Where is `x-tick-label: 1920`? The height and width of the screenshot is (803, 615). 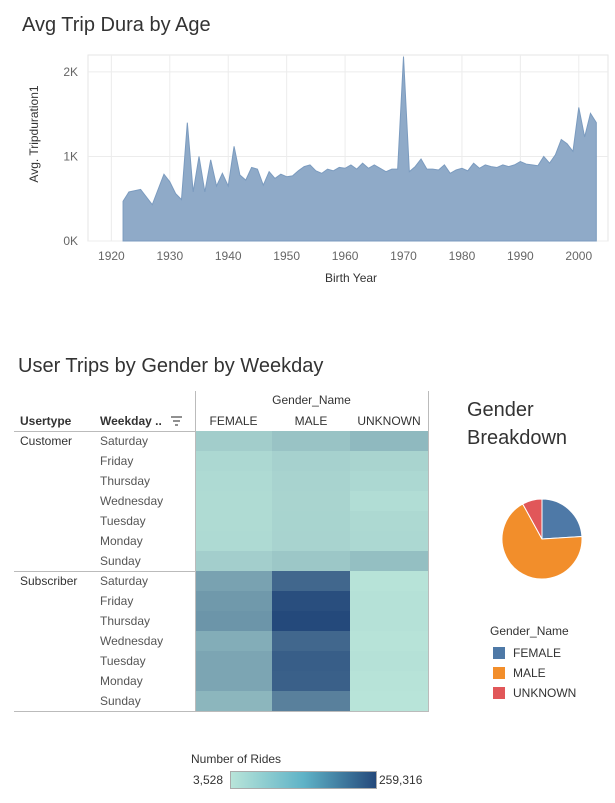
x-tick-label: 1920 is located at coordinates (111, 256).